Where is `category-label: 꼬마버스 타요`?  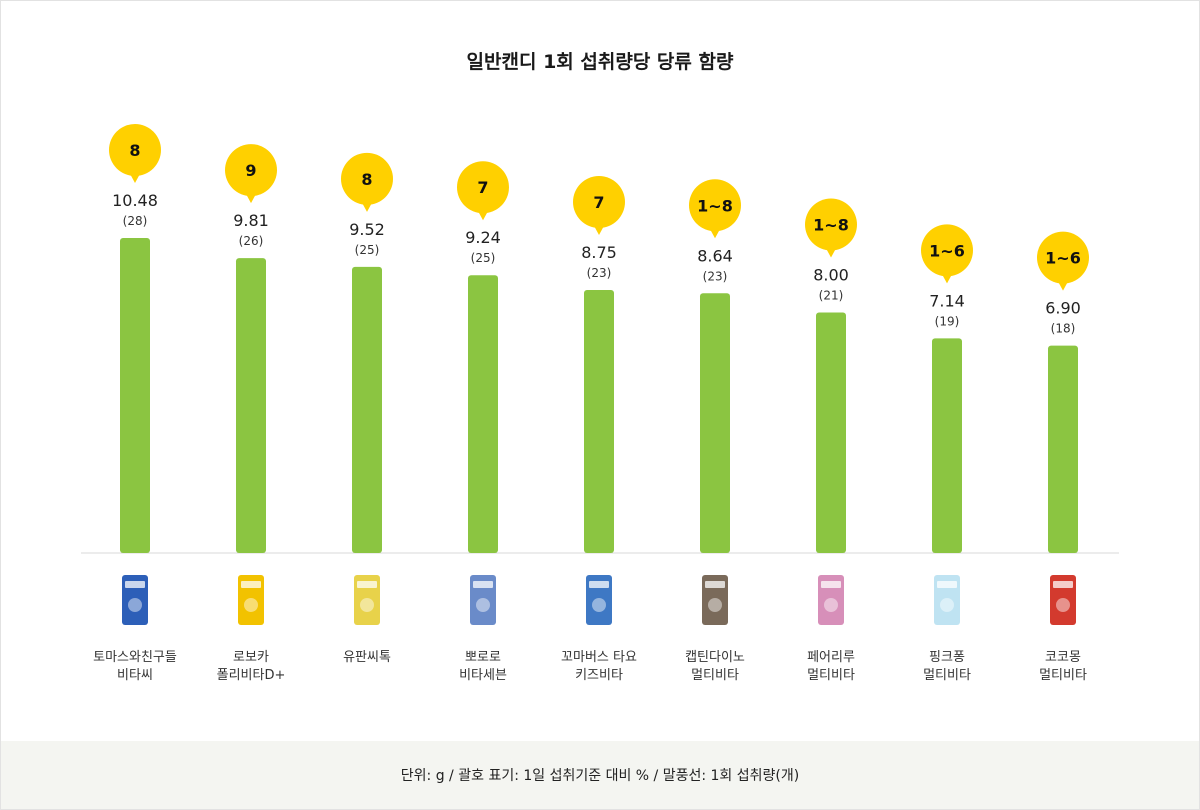 category-label: 꼬마버스 타요 is located at coordinates (599, 657).